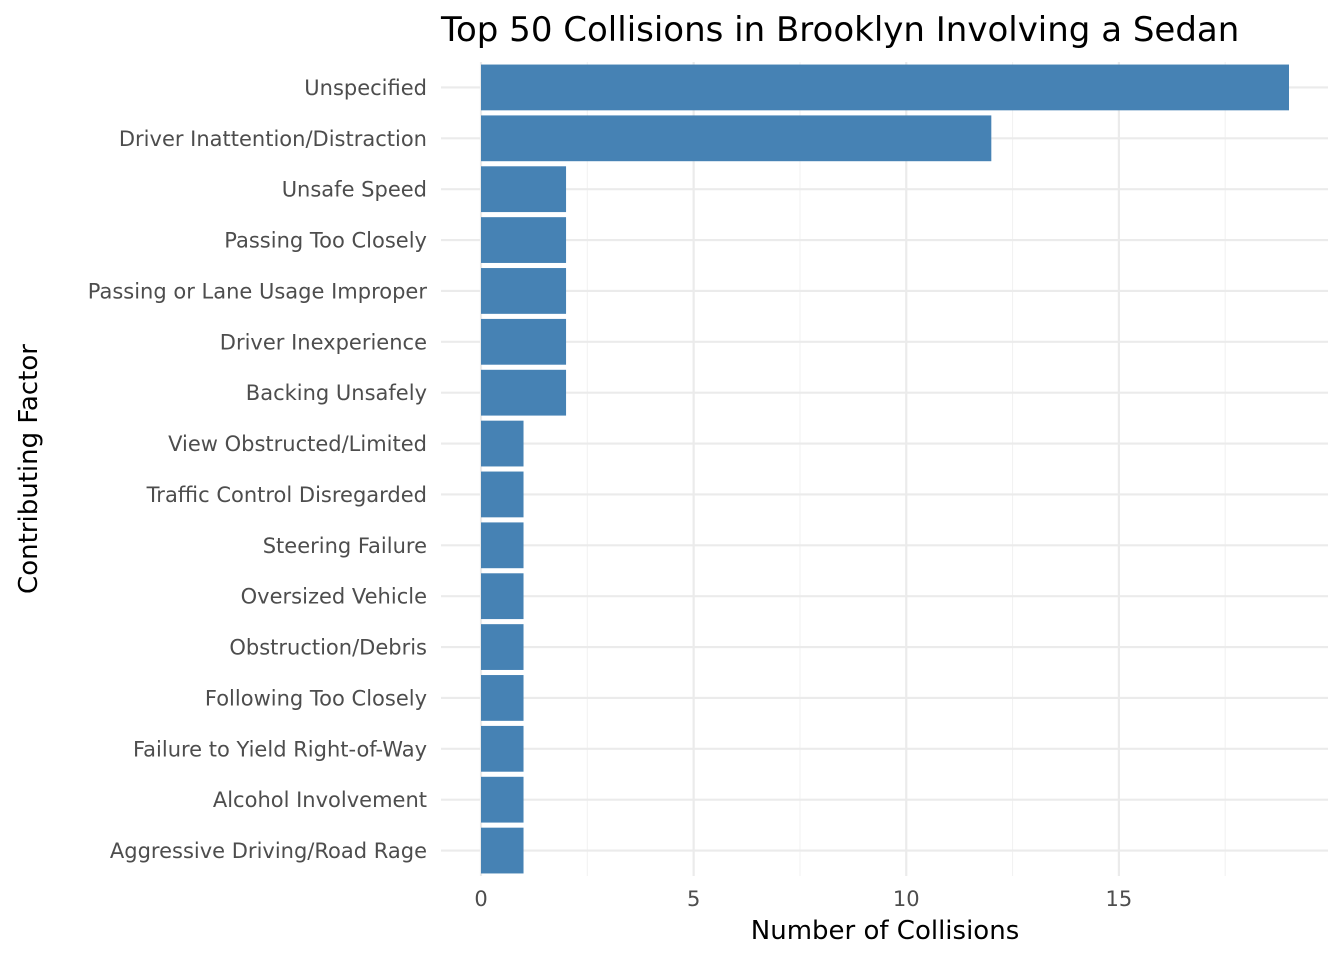 This screenshot has height=960, width=1344. Describe the element at coordinates (1119, 899) in the screenshot. I see `x-tick-label: 15` at that location.